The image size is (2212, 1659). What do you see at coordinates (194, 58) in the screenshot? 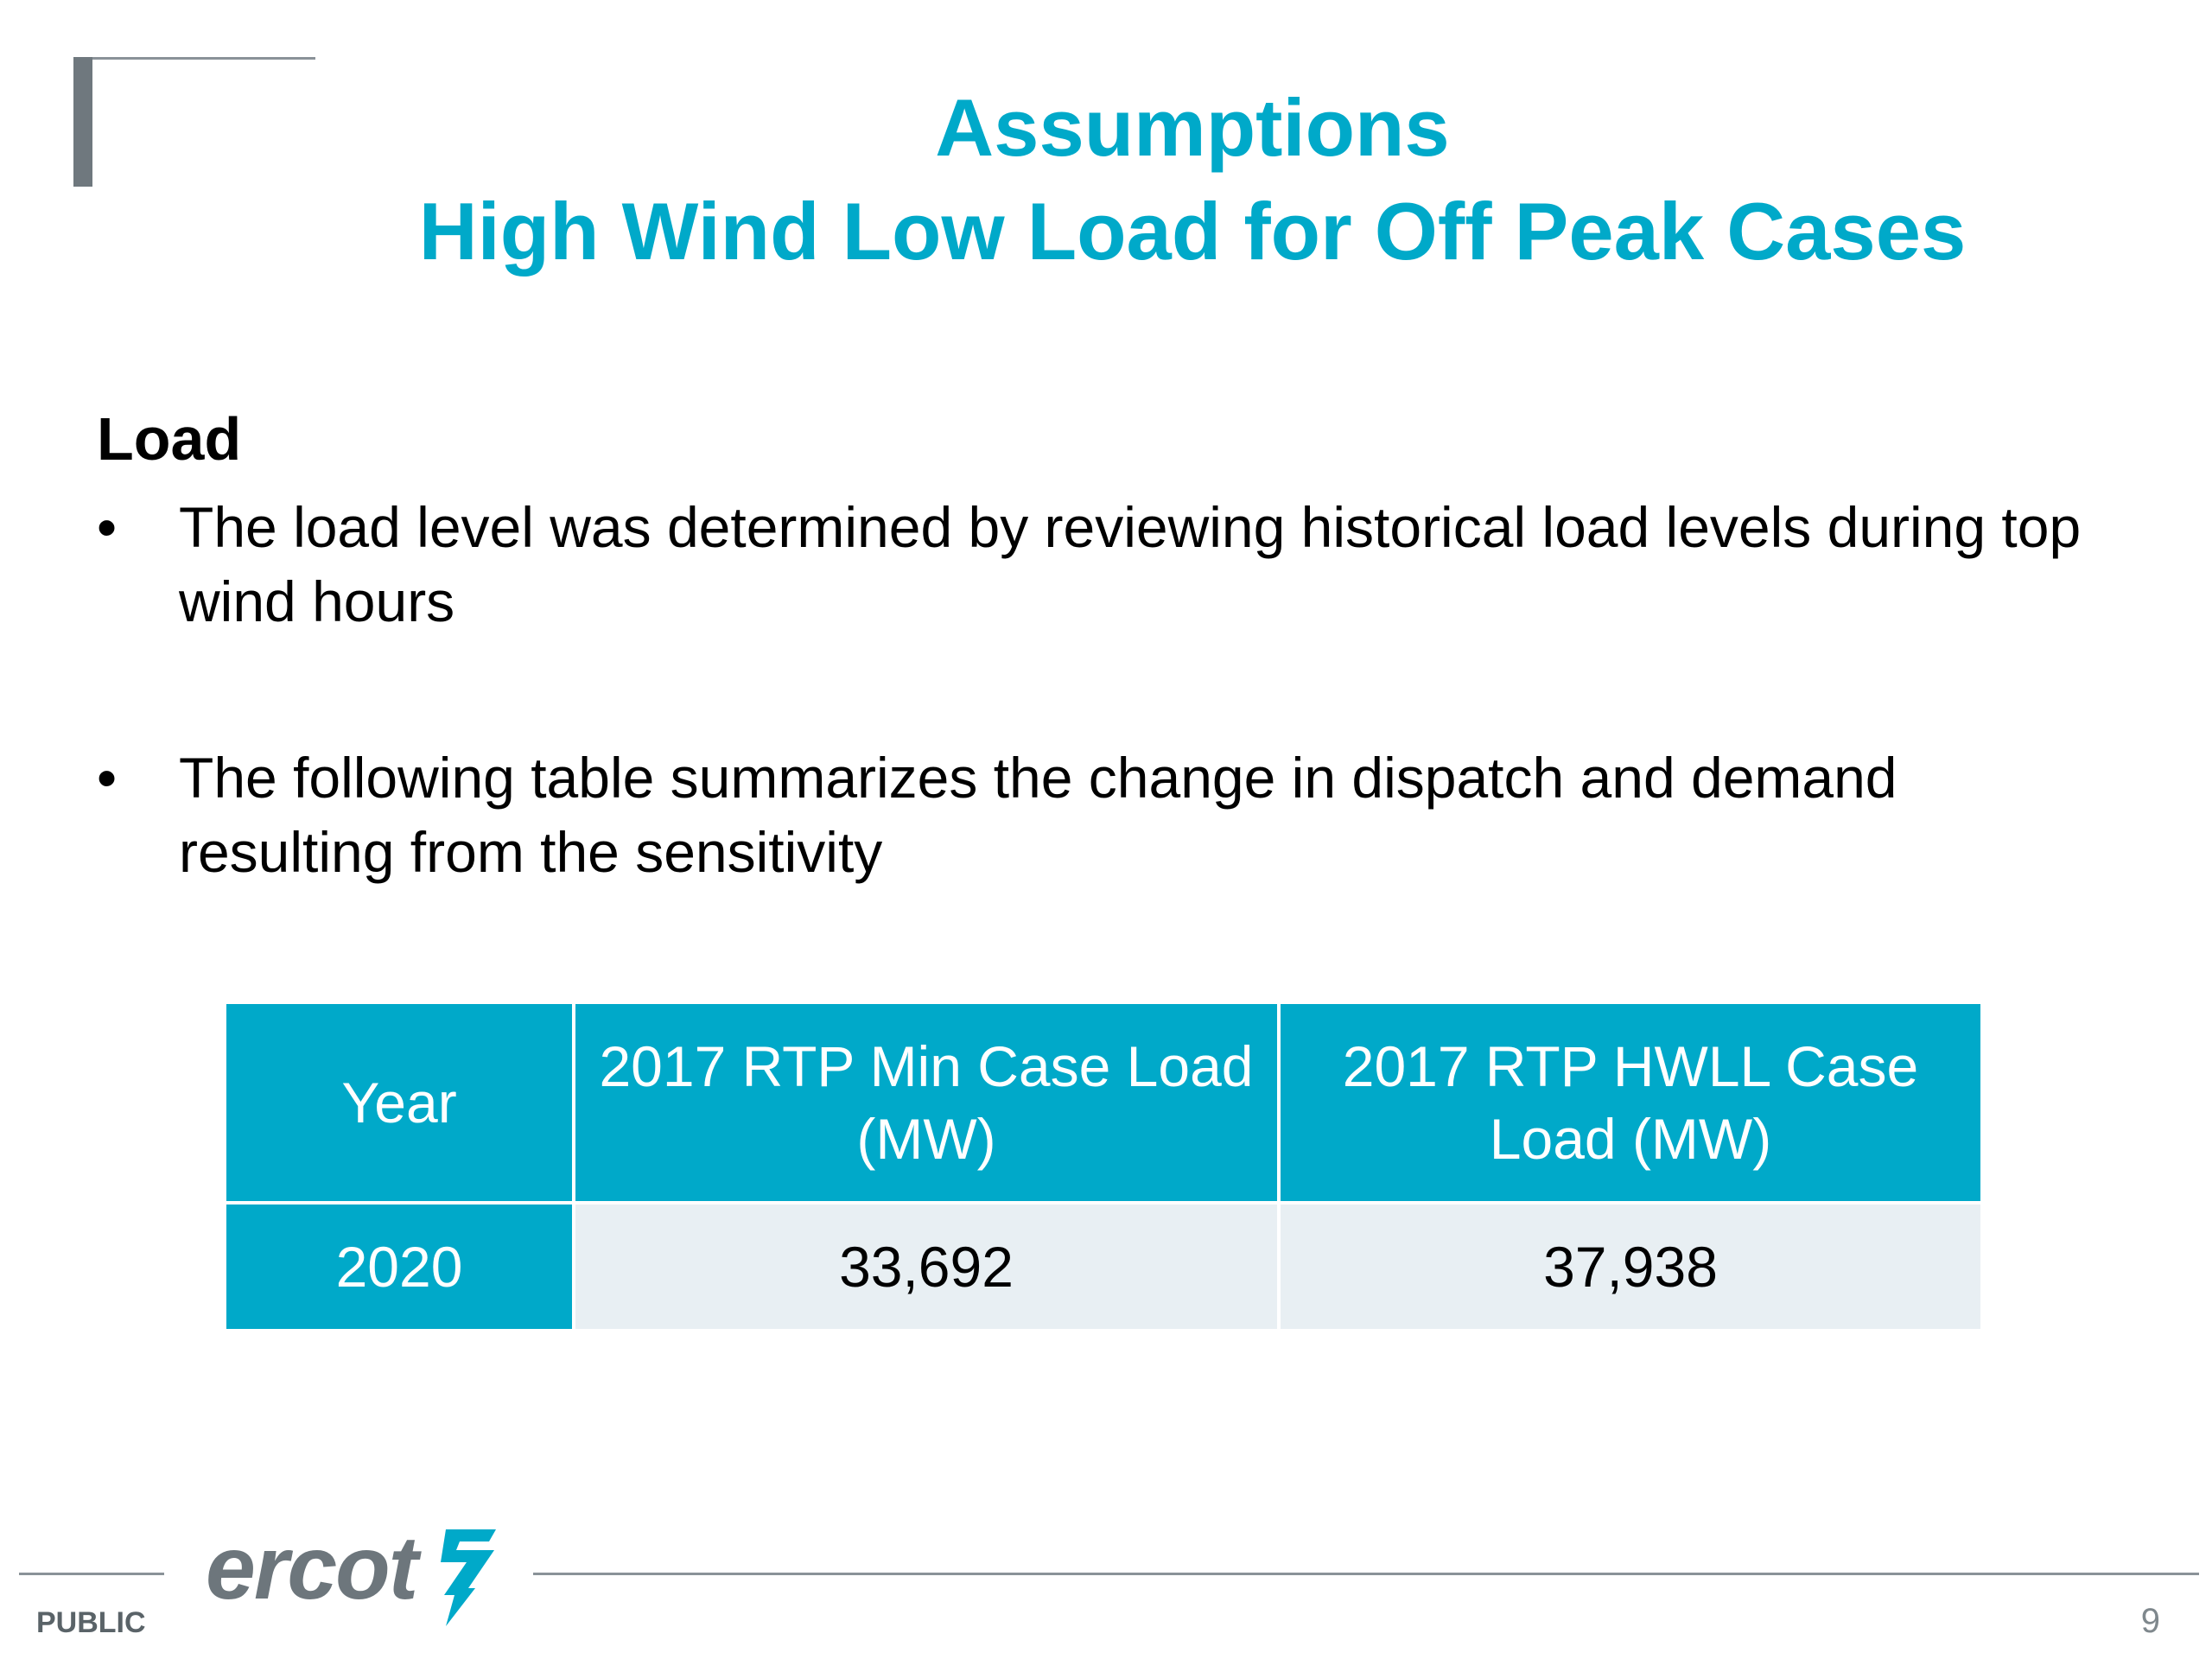
I see `corner-bracket-top` at bounding box center [194, 58].